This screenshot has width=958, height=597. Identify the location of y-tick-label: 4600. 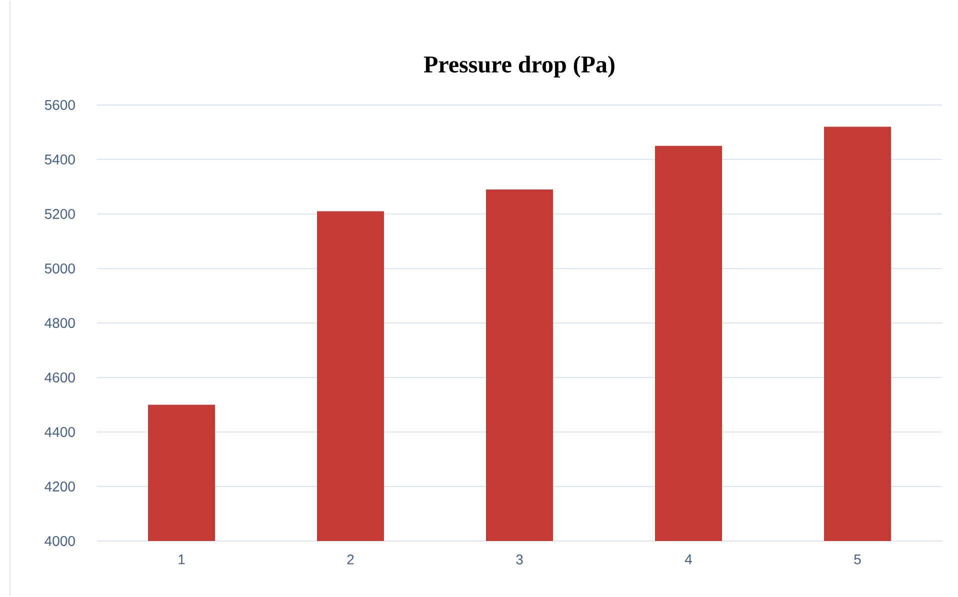
(59, 377).